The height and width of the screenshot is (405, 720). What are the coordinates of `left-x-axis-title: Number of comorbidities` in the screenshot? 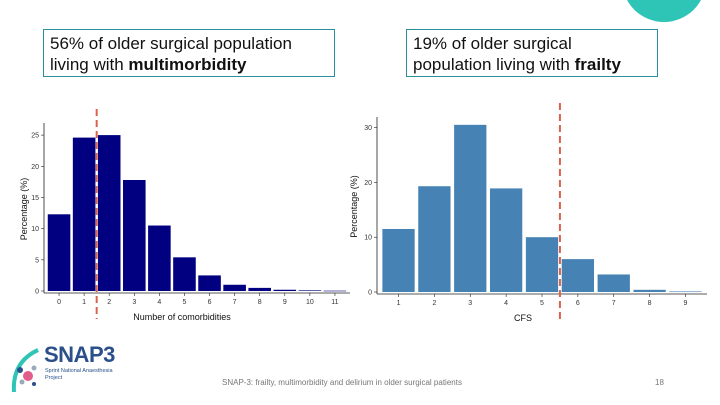 It's located at (182, 317).